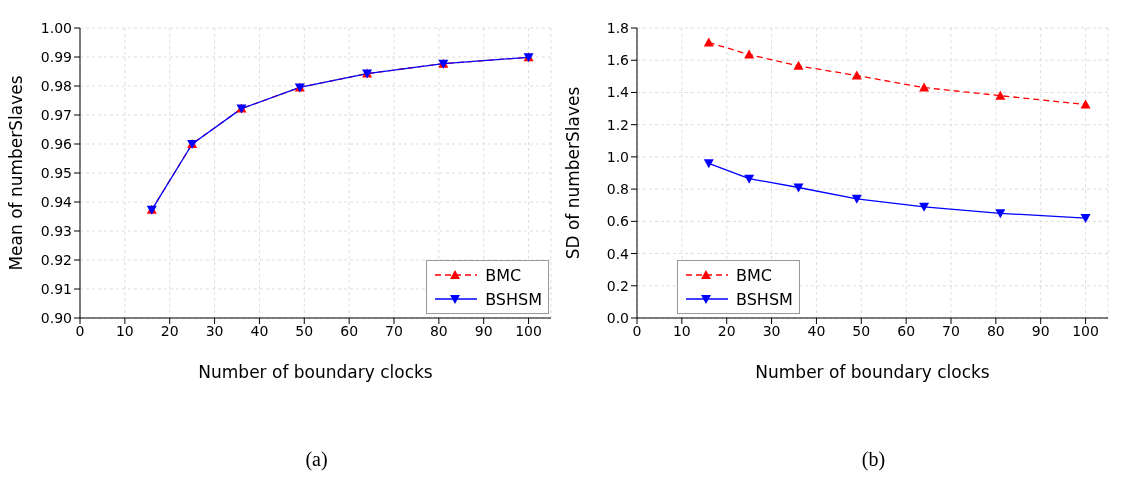  Describe the element at coordinates (56, 85) in the screenshot. I see `y-tick-label: 0.98` at that location.